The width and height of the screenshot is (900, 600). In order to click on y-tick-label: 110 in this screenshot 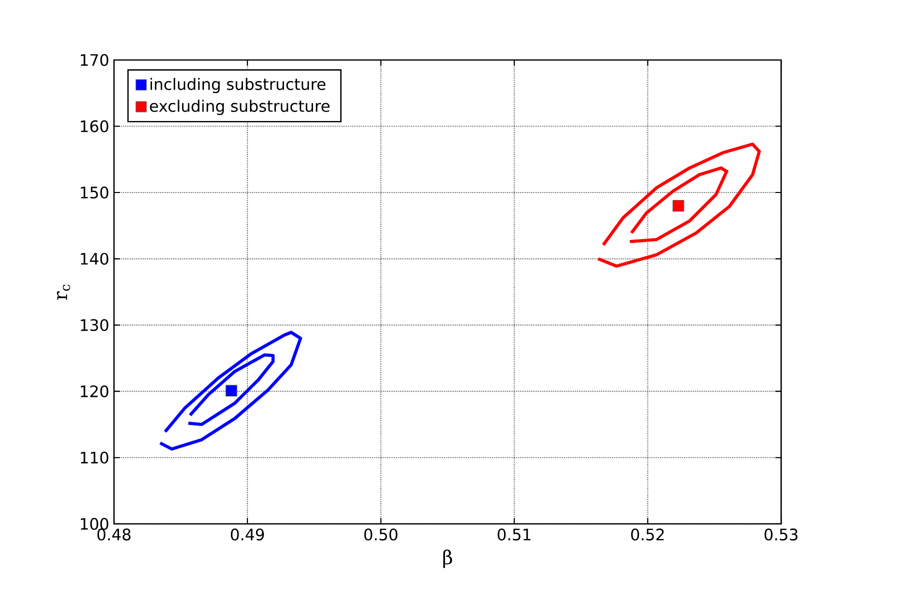, I will do `click(94, 458)`.